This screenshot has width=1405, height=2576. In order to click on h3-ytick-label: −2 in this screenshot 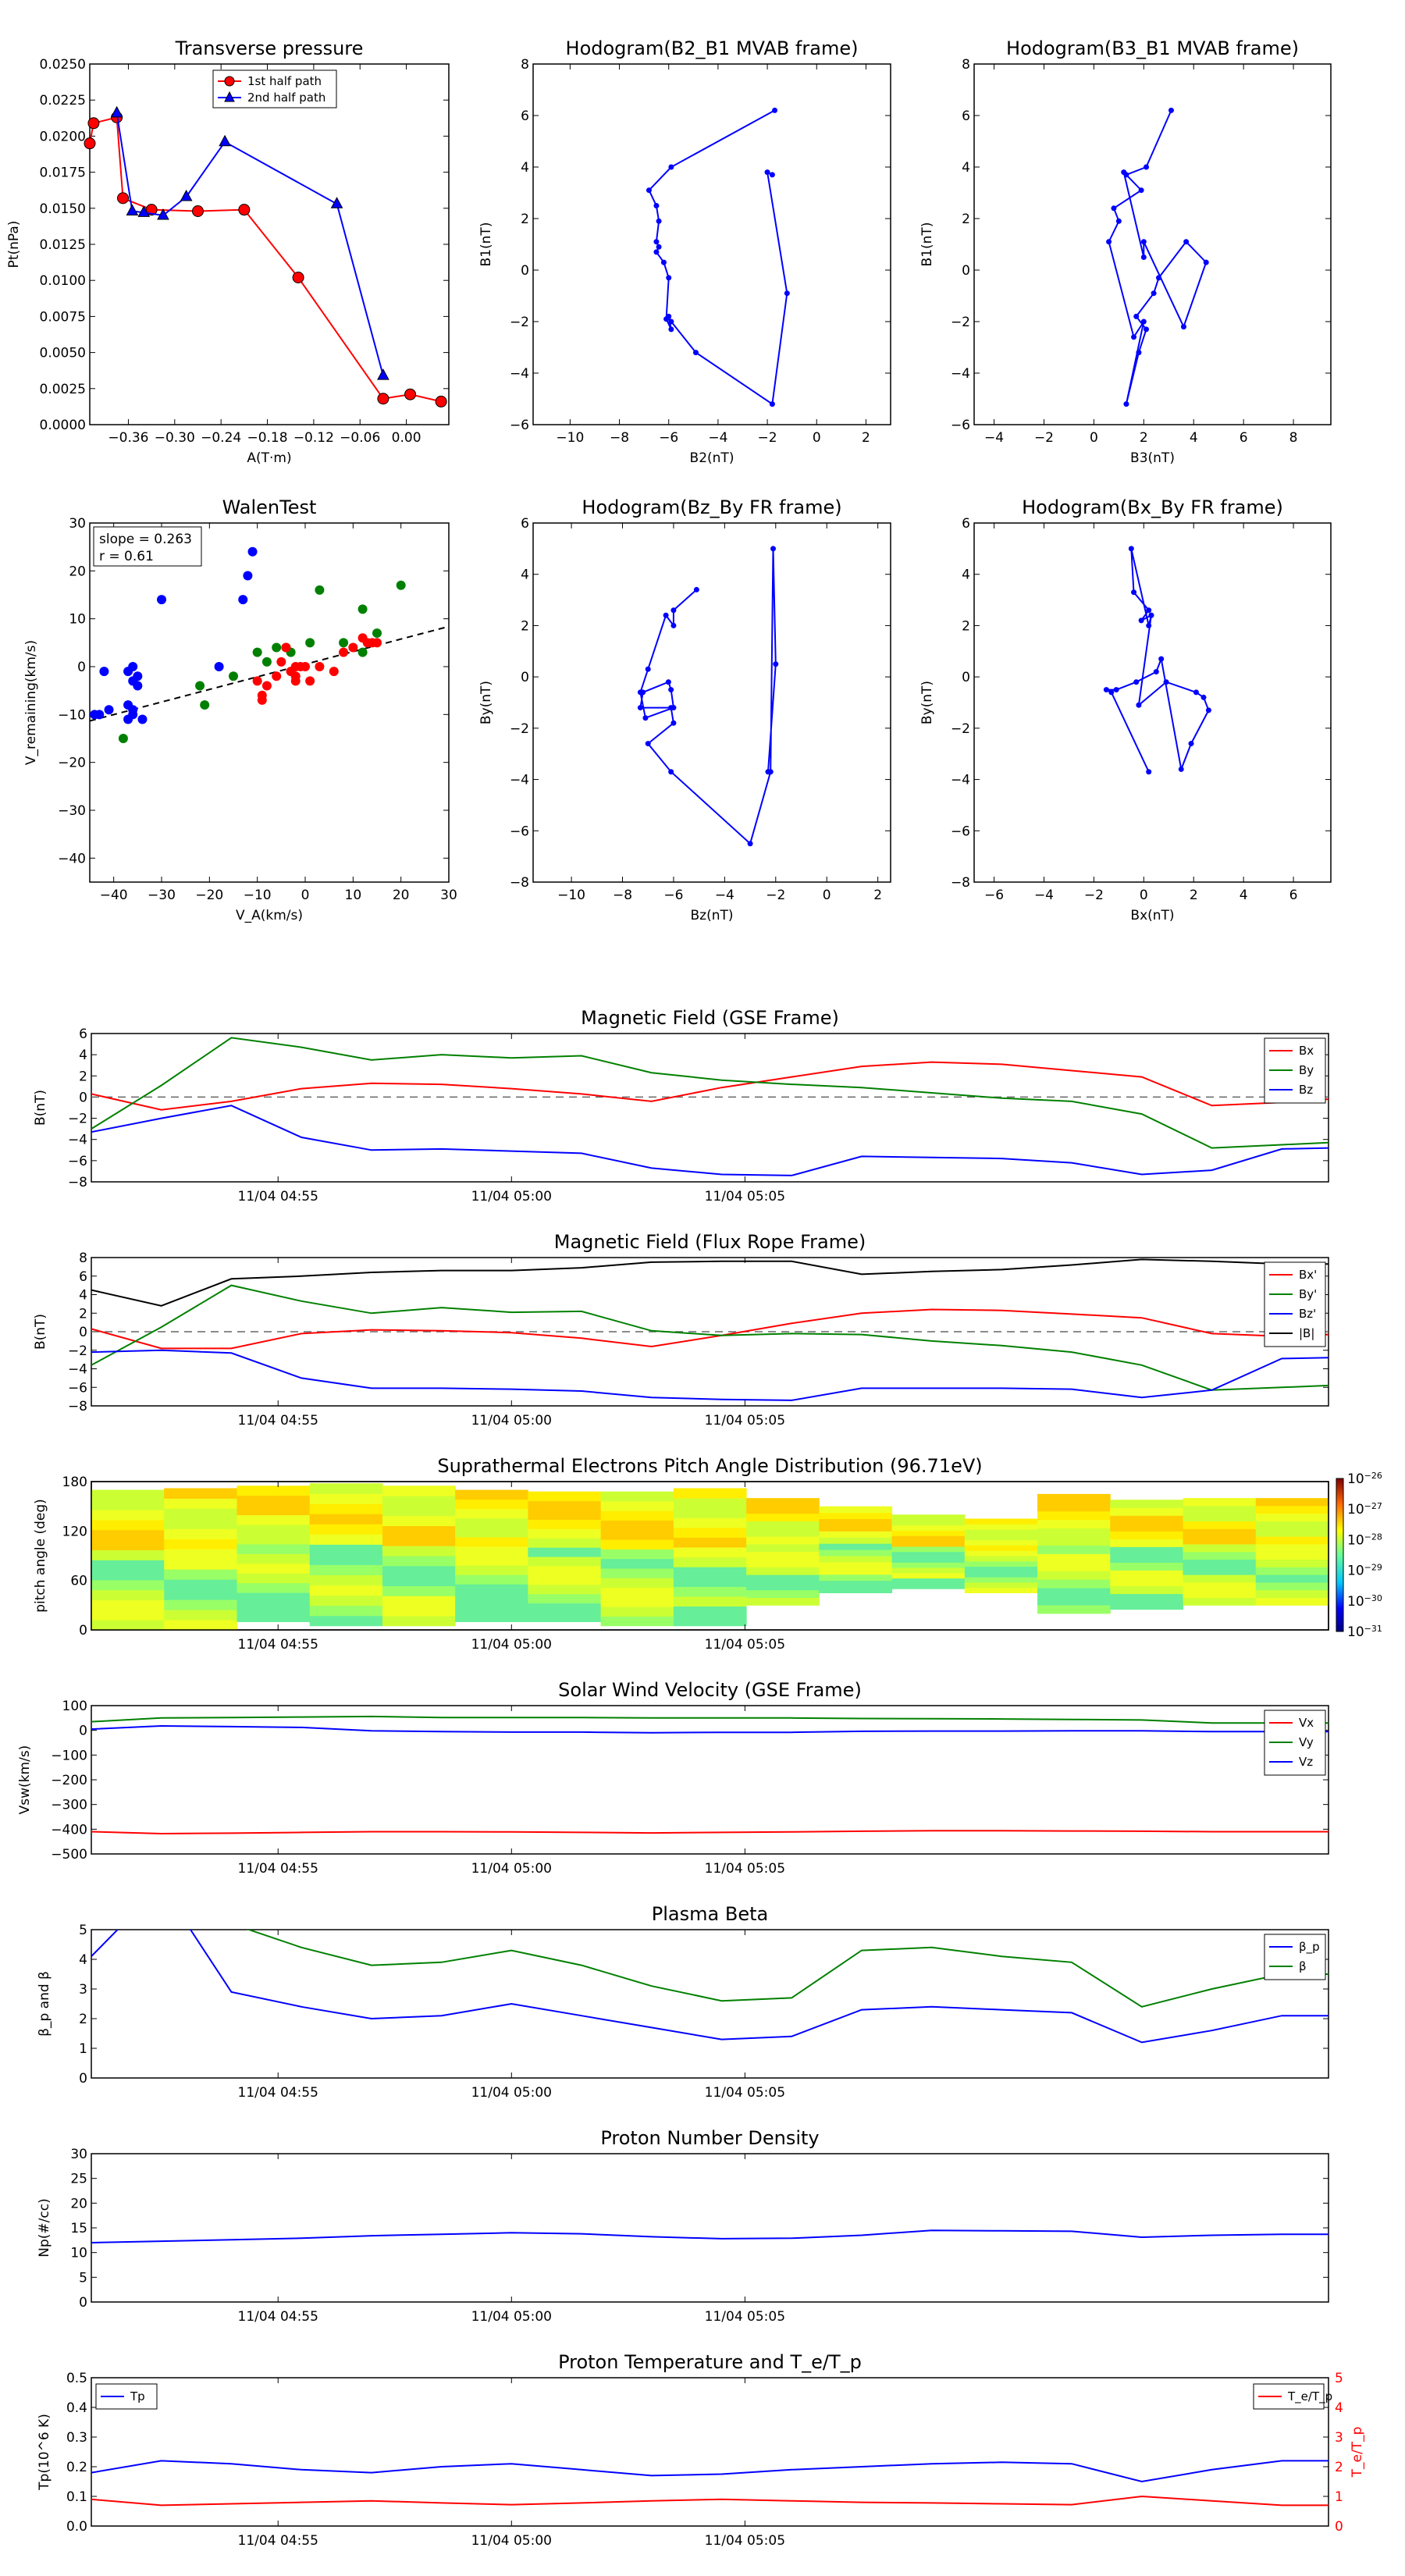, I will do `click(519, 729)`.